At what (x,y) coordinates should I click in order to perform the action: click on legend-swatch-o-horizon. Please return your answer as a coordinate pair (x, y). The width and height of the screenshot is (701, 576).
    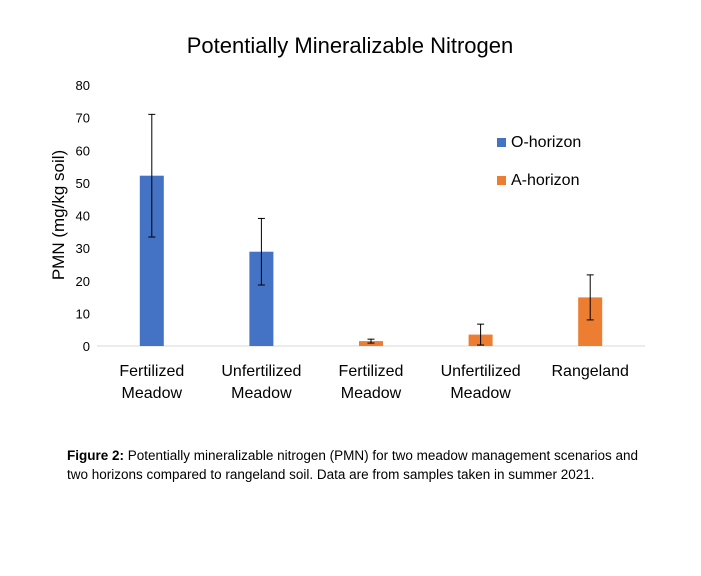
    Looking at the image, I should click on (501, 142).